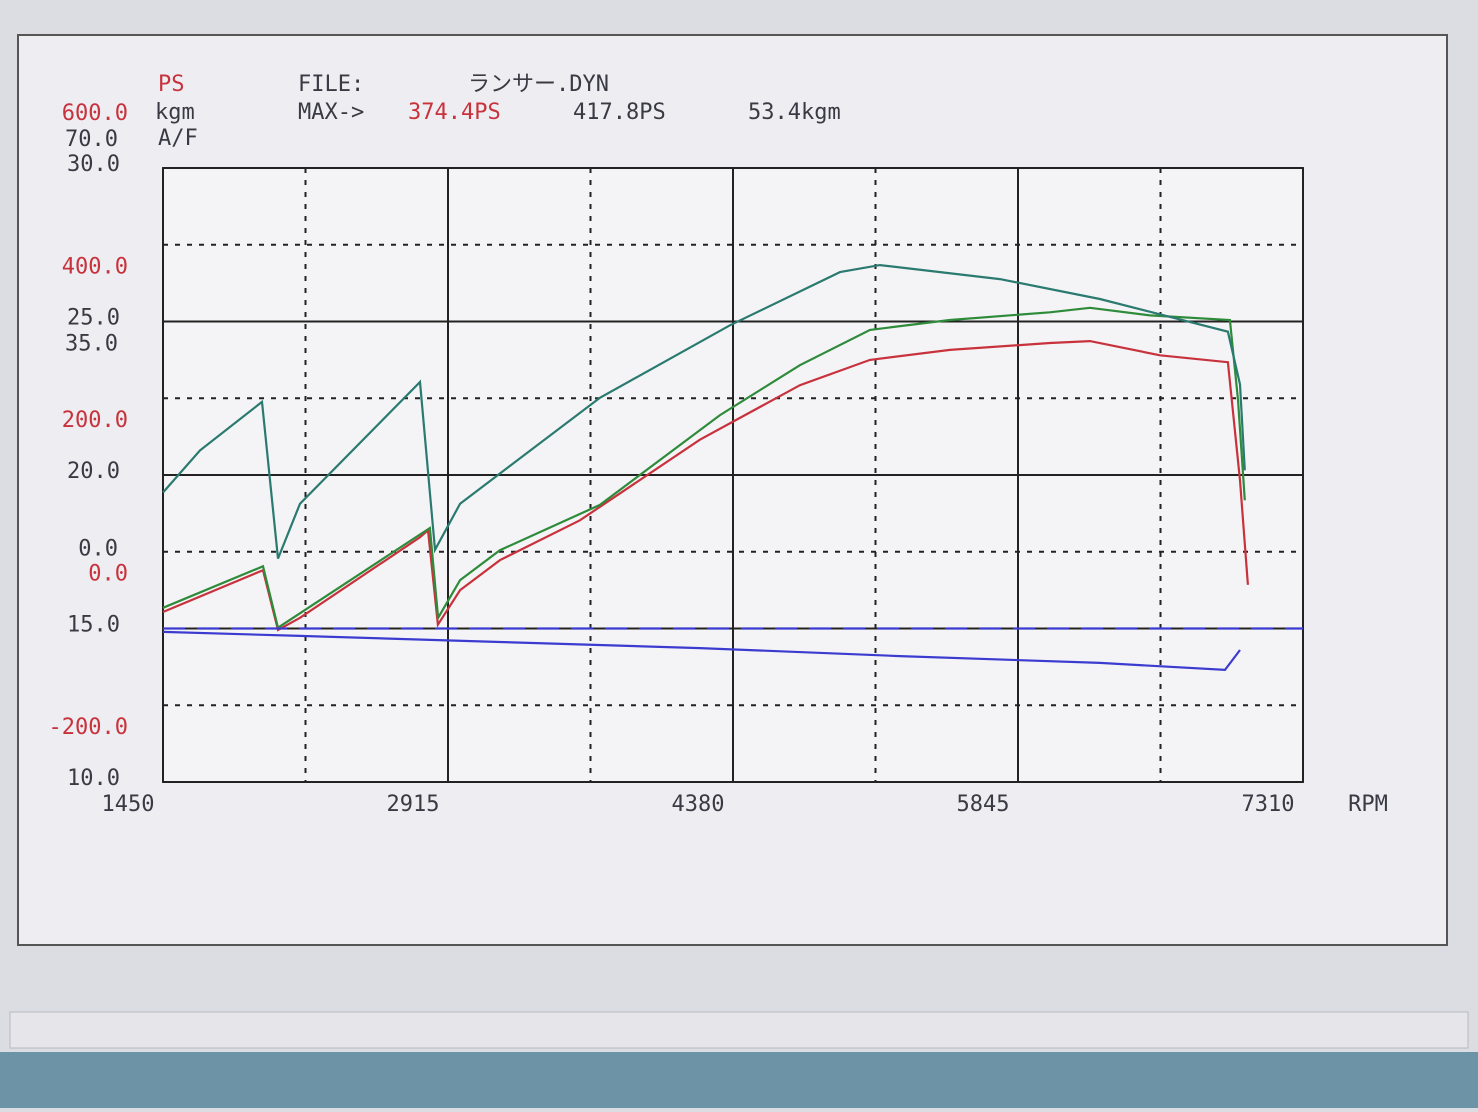 This screenshot has width=1478, height=1112. I want to click on kgm-unit: kgm, so click(175, 112).